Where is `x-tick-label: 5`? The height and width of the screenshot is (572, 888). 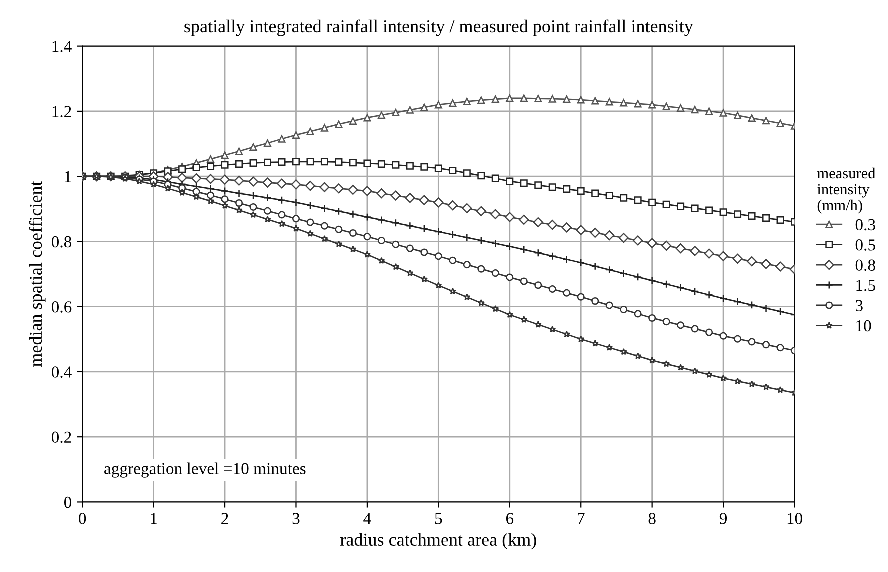
x-tick-label: 5 is located at coordinates (438, 518).